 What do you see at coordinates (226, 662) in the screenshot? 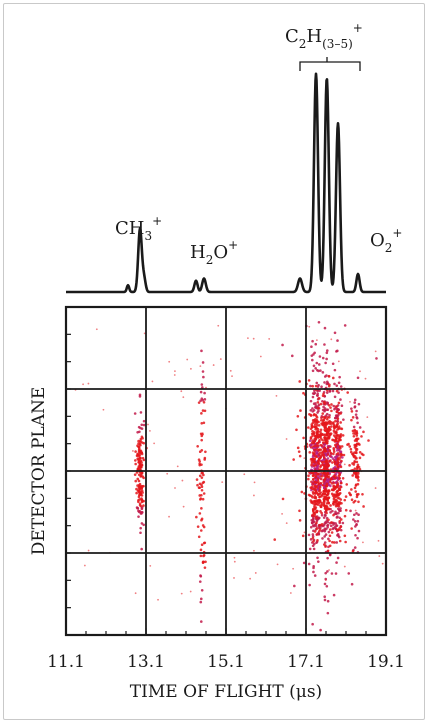
I see `x-axis-tick-labels: 11.1 13.1 15.1 17.1 19.1` at bounding box center [226, 662].